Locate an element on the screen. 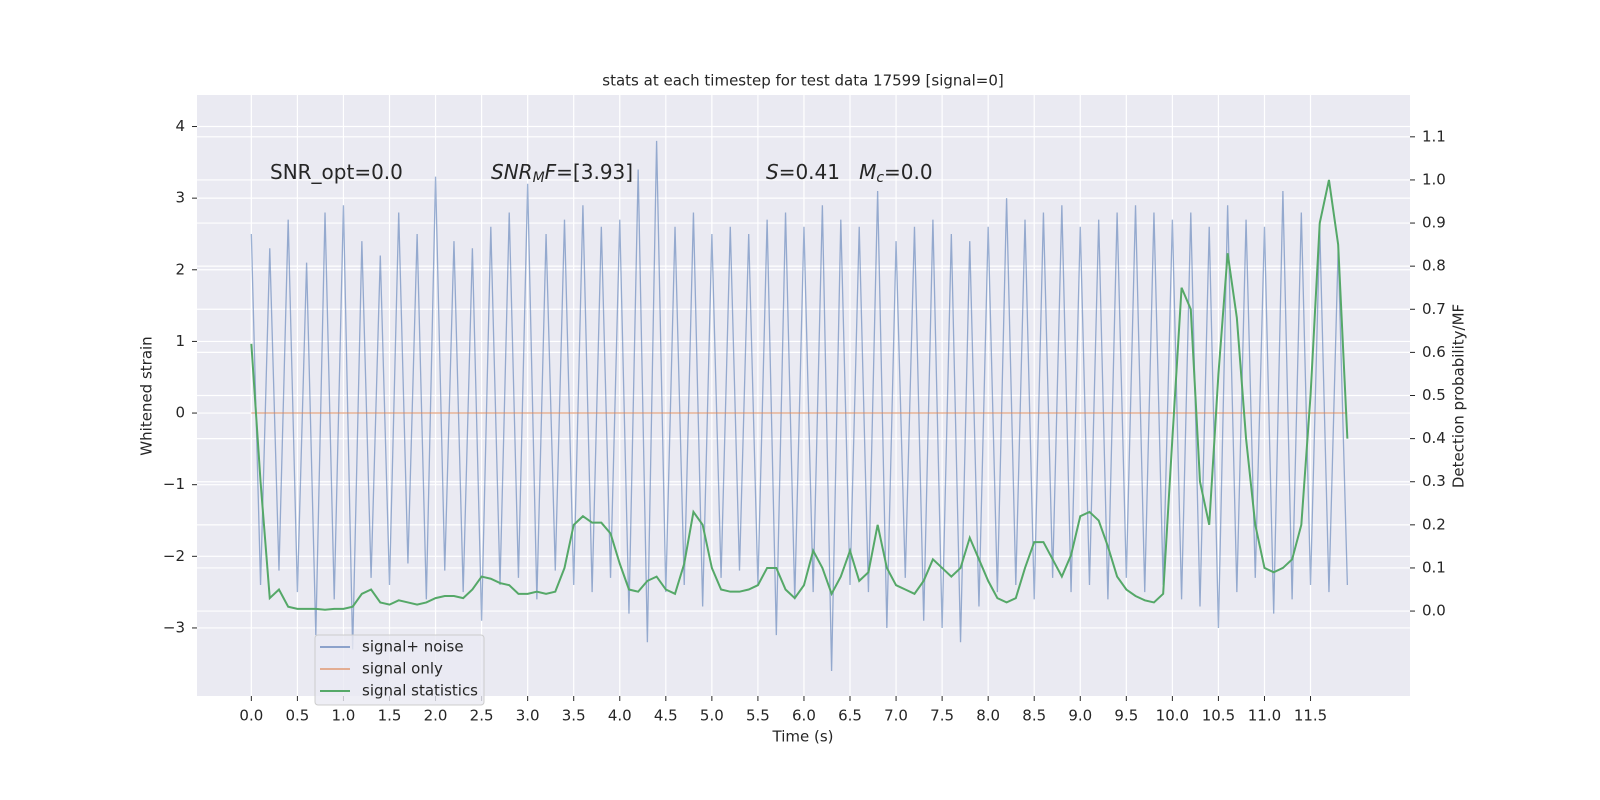 This screenshot has height=800, width=1600. x-tick-label: 11.0 is located at coordinates (1264, 716).